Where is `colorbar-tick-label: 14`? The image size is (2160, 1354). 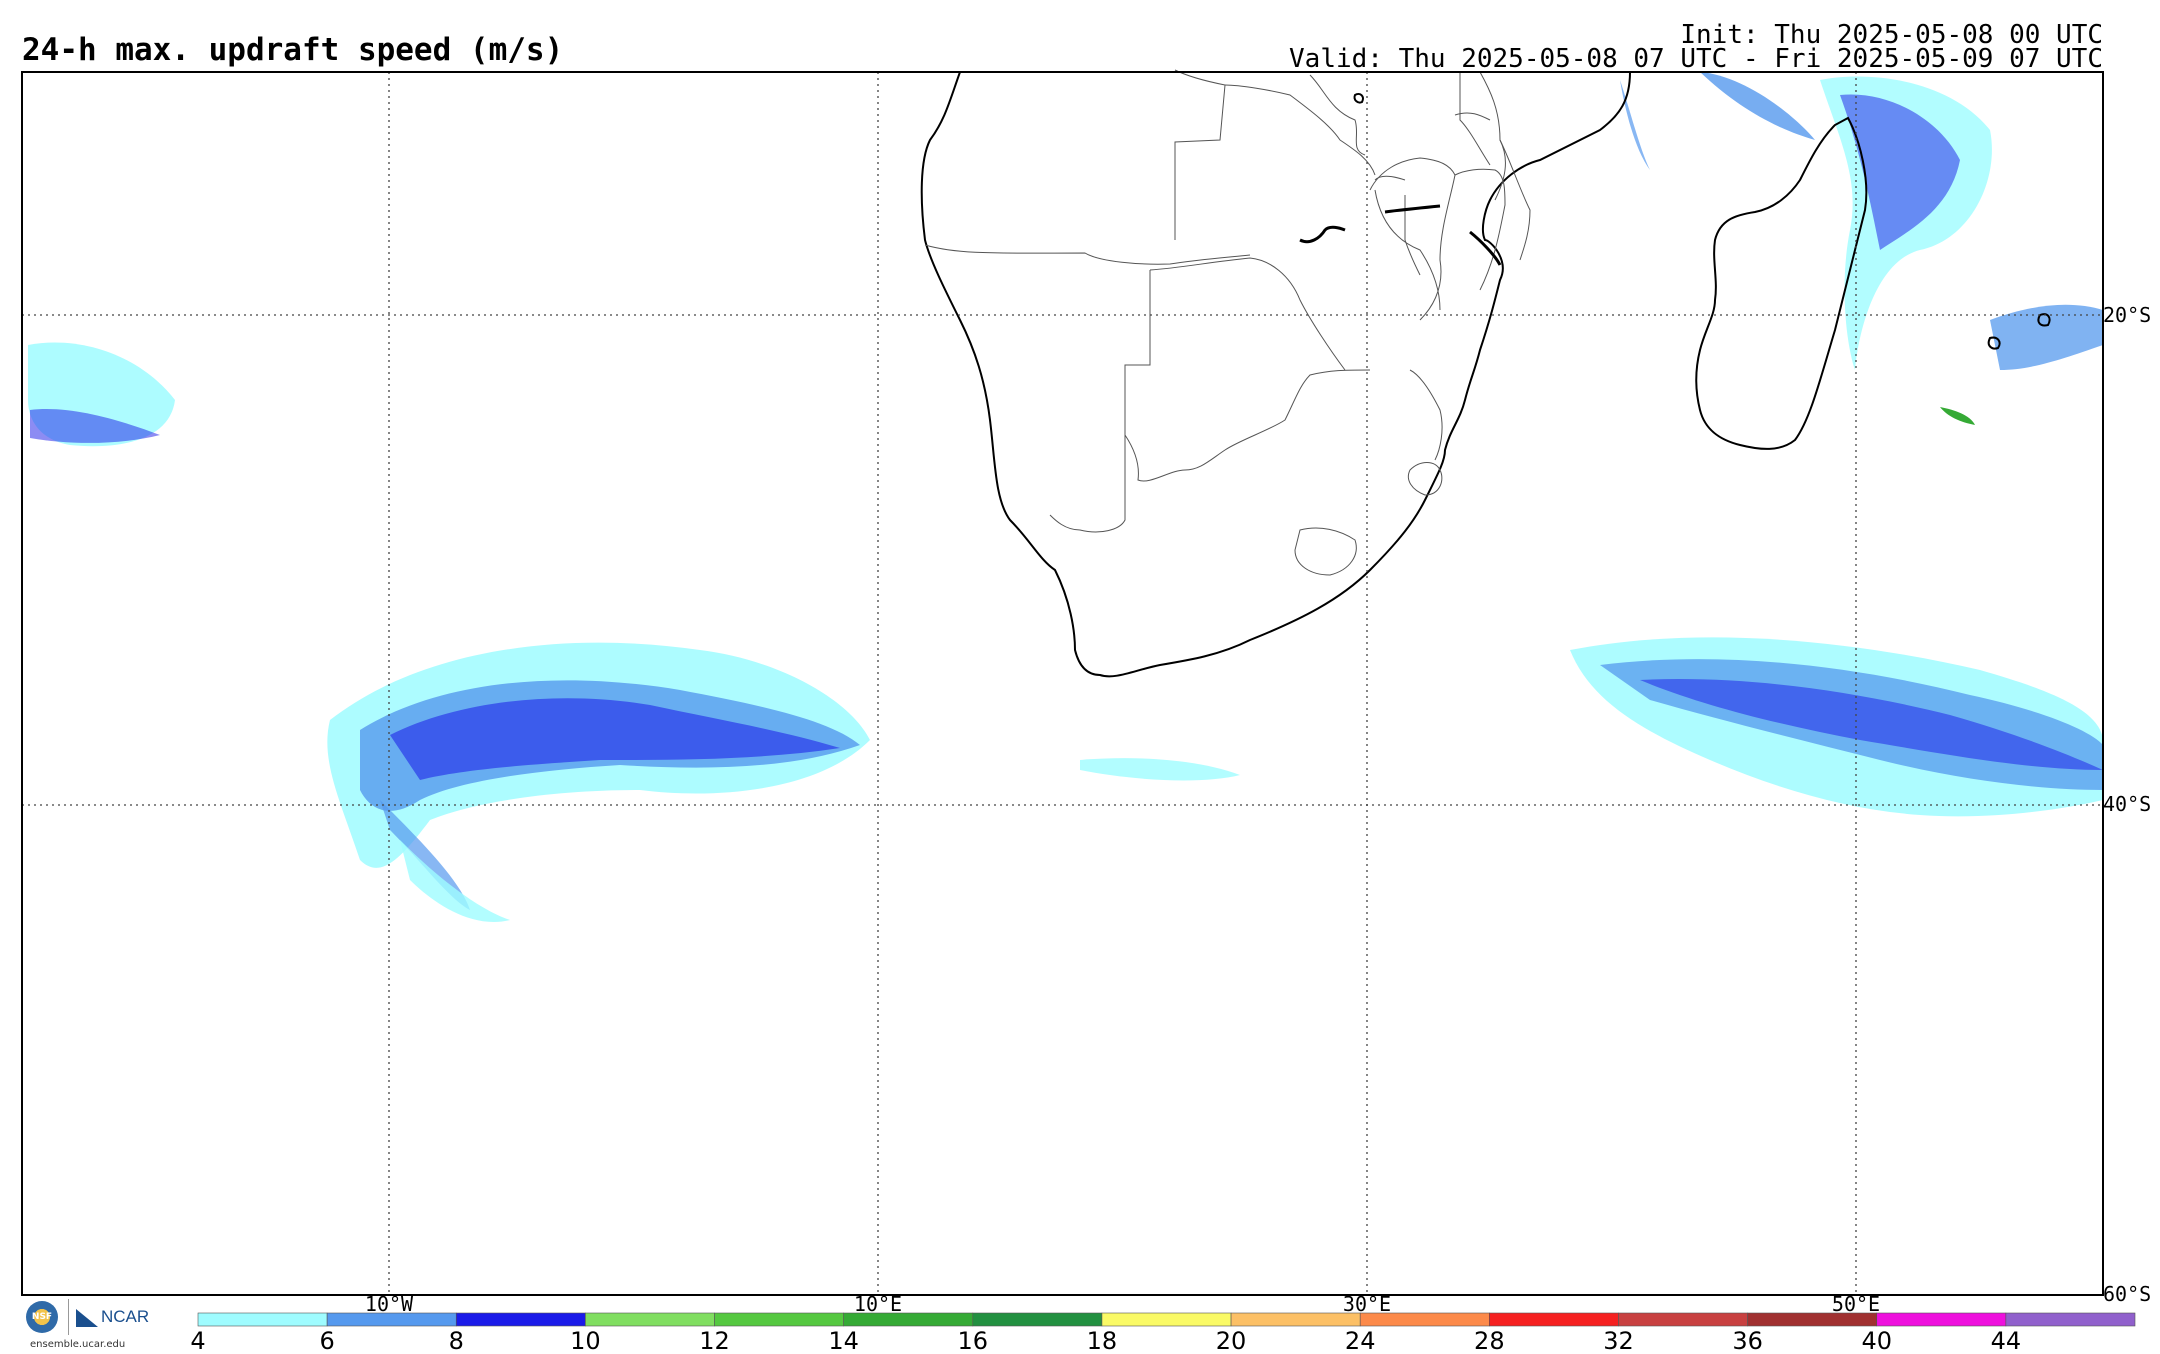
colorbar-tick-label: 14 is located at coordinates (843, 1340).